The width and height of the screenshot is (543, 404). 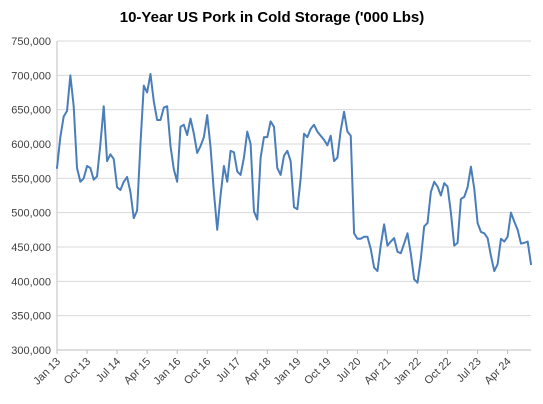 What do you see at coordinates (31, 317) in the screenshot?
I see `y-tick-label: 350,000` at bounding box center [31, 317].